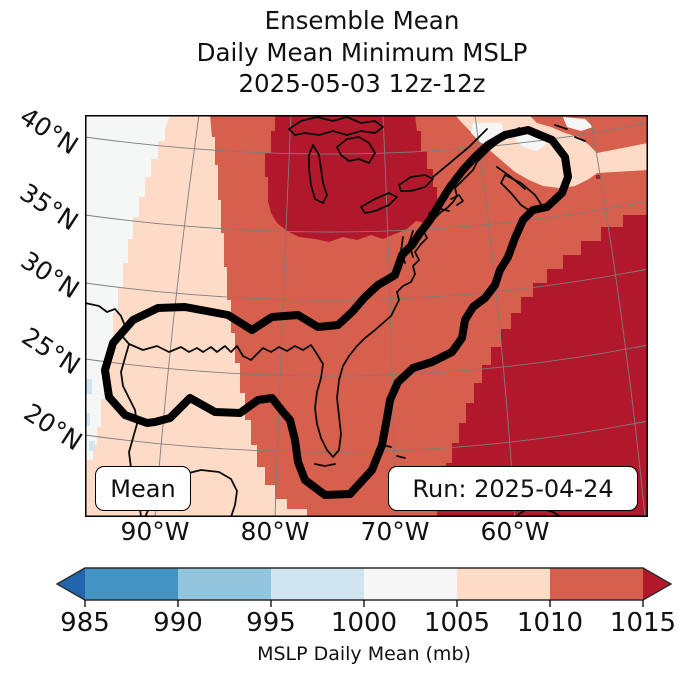 The height and width of the screenshot is (674, 688). I want to click on lake-erie, so click(379, 203).